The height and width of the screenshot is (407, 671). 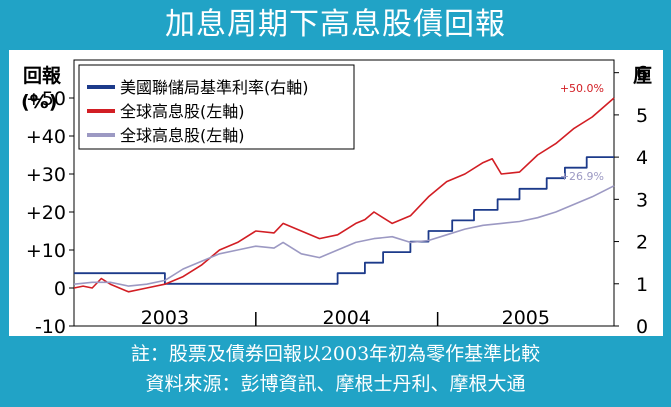 I want to click on series-end-label-2: +26.9%, so click(x=582, y=176).